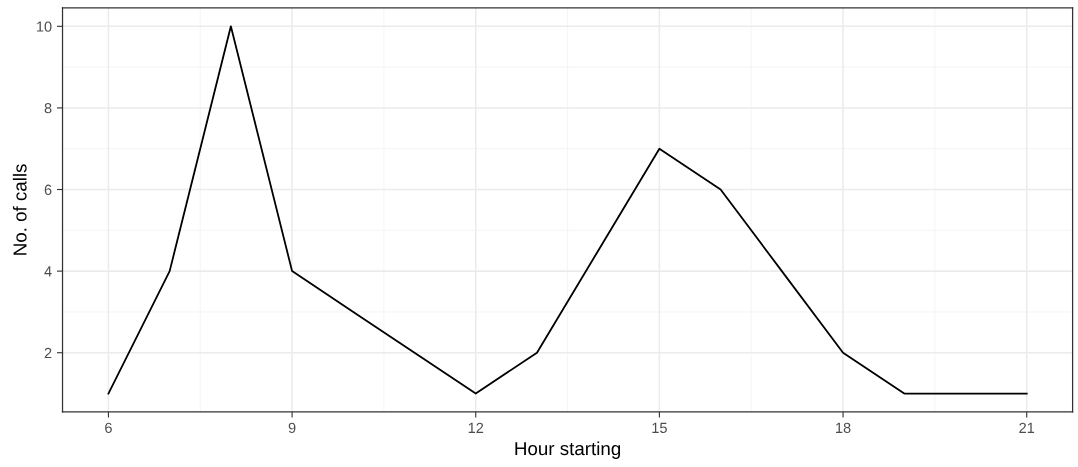 The image size is (1078, 467). What do you see at coordinates (476, 427) in the screenshot?
I see `x-tick-label: 12` at bounding box center [476, 427].